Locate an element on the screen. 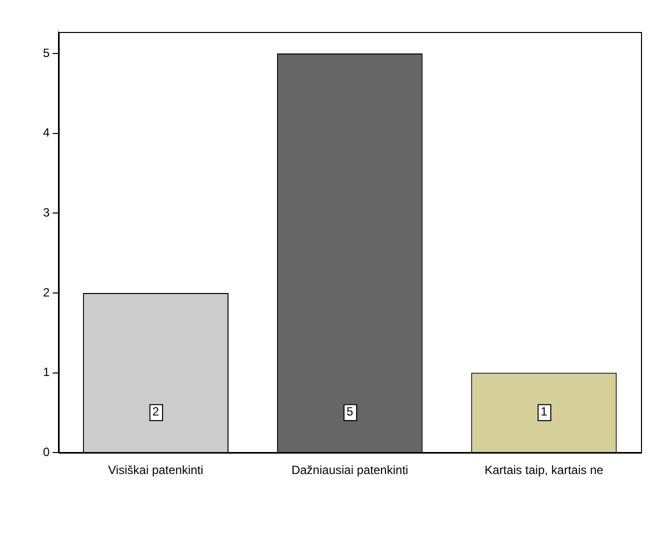 This screenshot has height=541, width=663. y-tick-label: 1 is located at coordinates (46, 372).